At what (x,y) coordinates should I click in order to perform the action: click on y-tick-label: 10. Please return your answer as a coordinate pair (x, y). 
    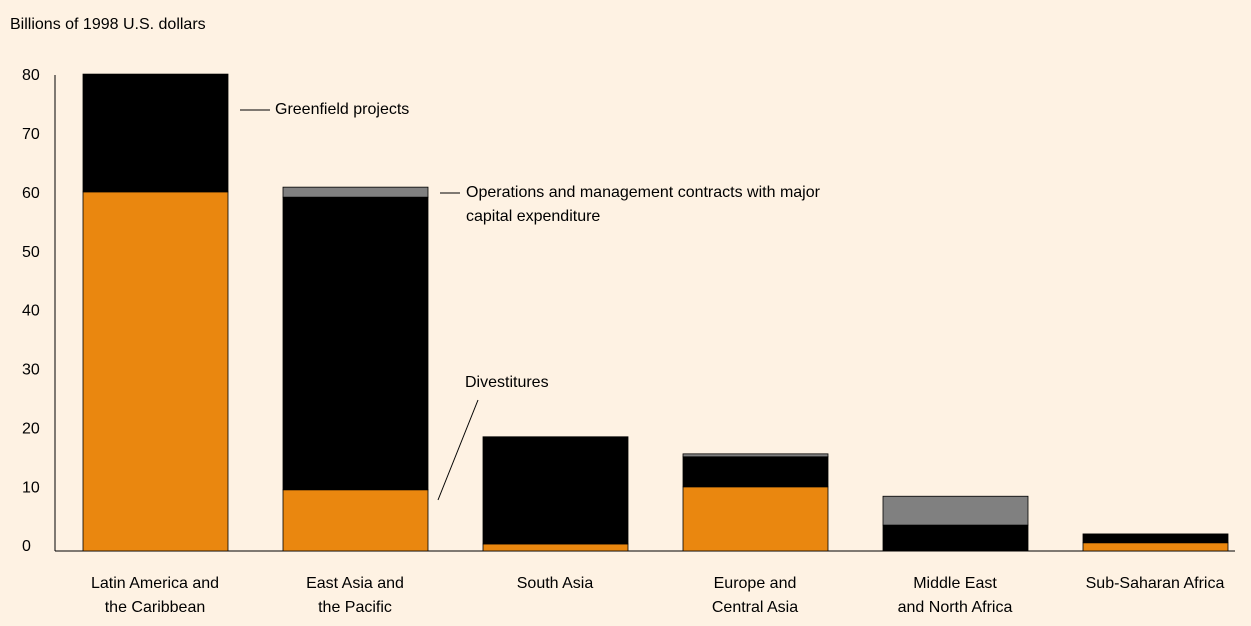
    Looking at the image, I should click on (31, 487).